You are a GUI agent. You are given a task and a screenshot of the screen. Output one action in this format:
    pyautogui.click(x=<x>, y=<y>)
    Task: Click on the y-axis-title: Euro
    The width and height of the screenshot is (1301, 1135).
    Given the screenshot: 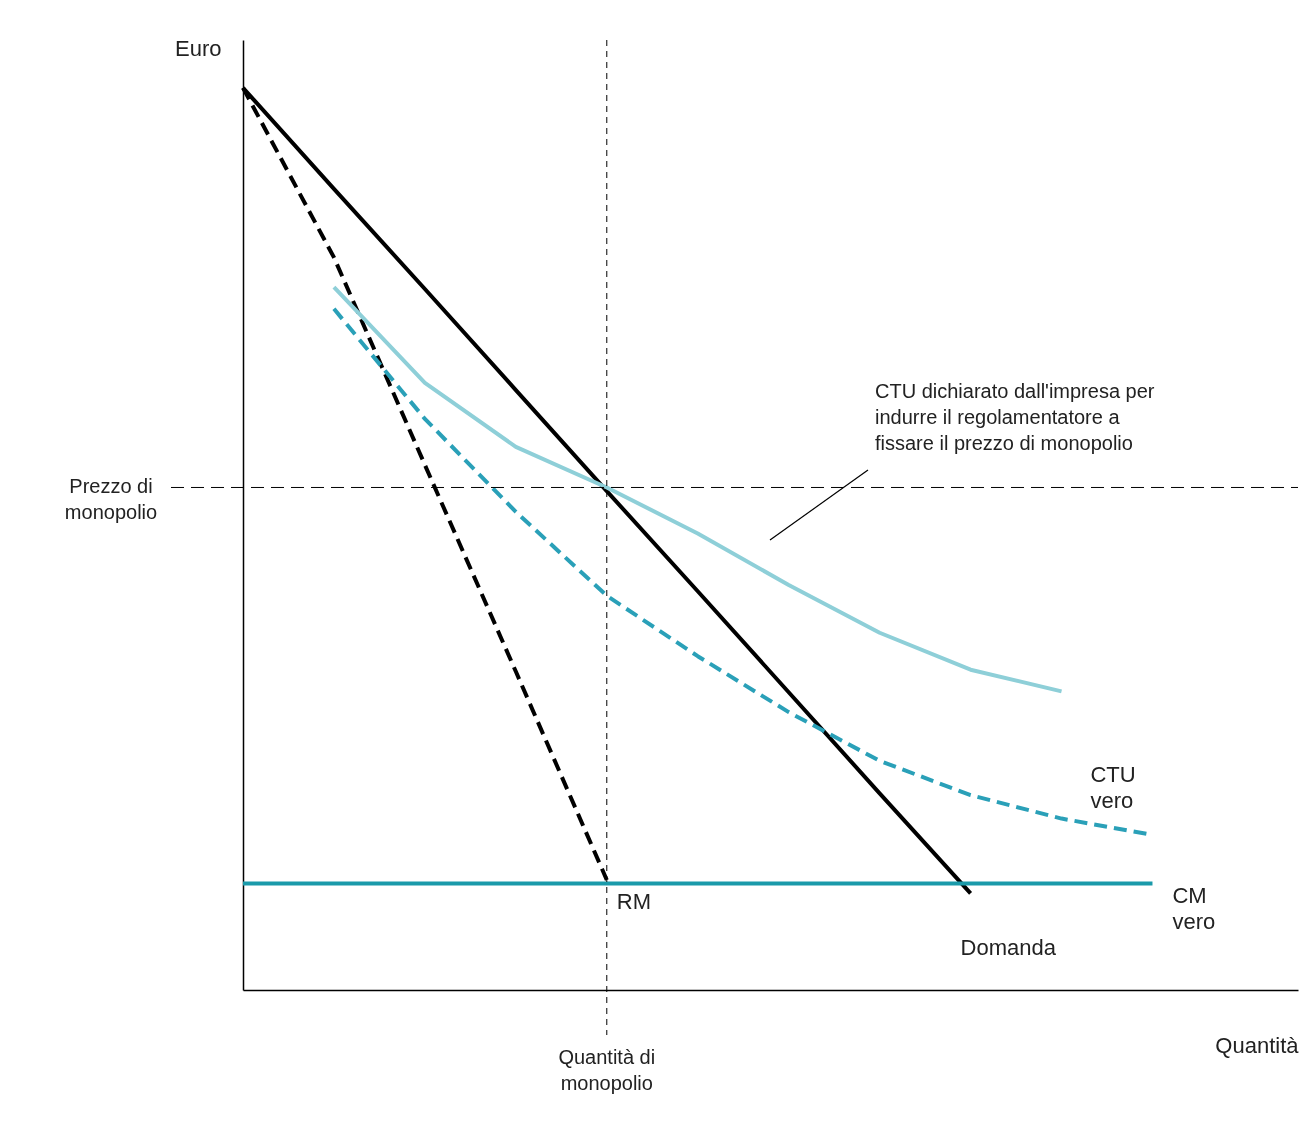 What is the action you would take?
    pyautogui.click(x=198, y=48)
    